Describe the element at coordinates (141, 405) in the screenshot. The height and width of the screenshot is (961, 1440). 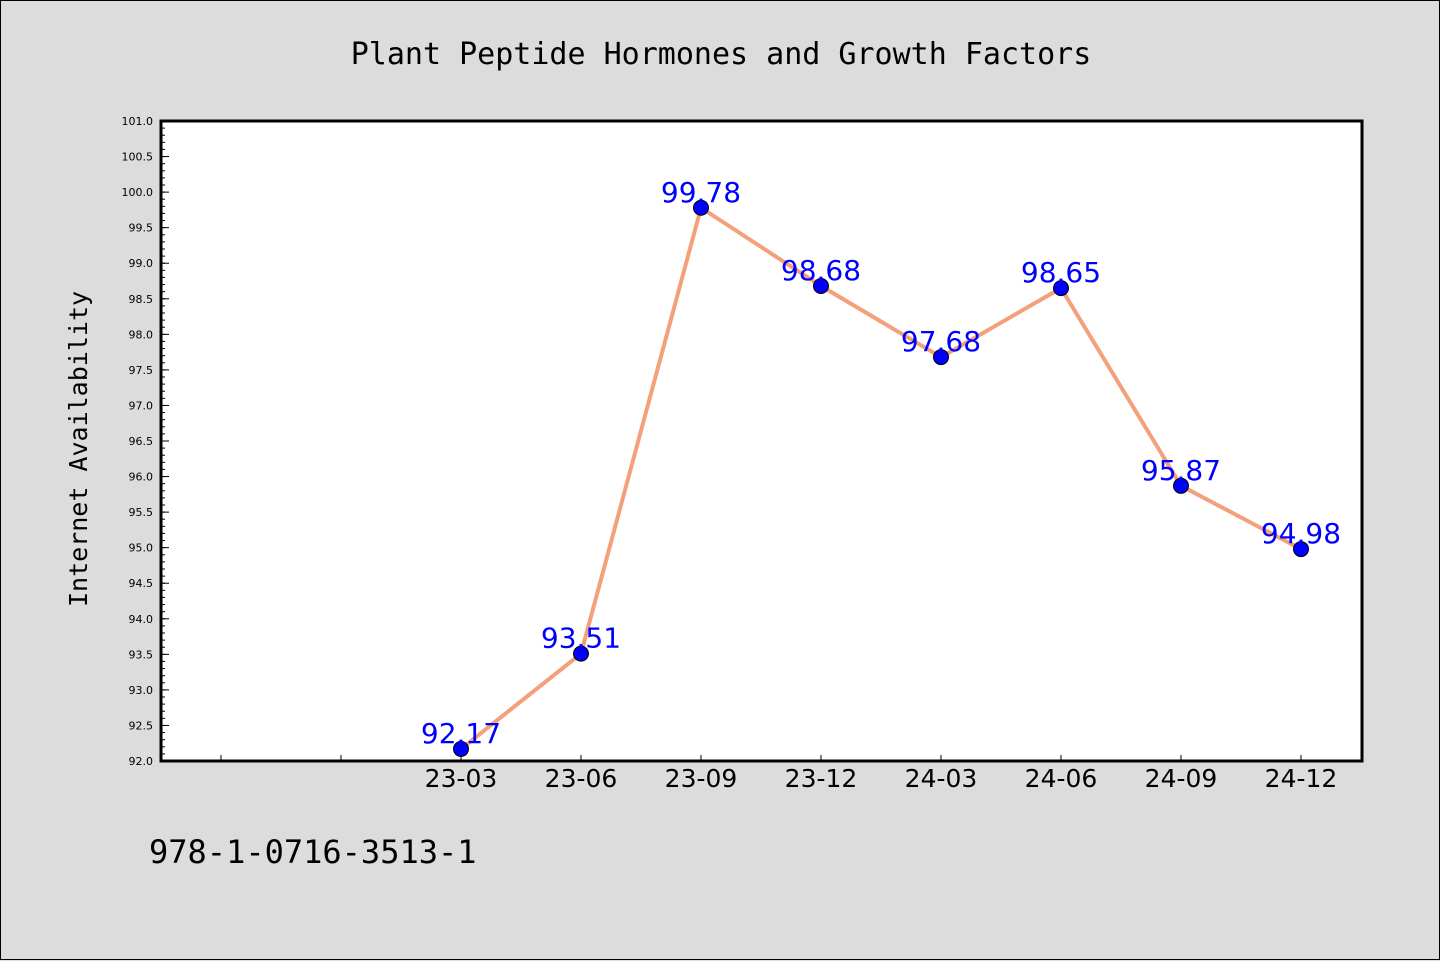
I see `y-tick-label: 97.0` at that location.